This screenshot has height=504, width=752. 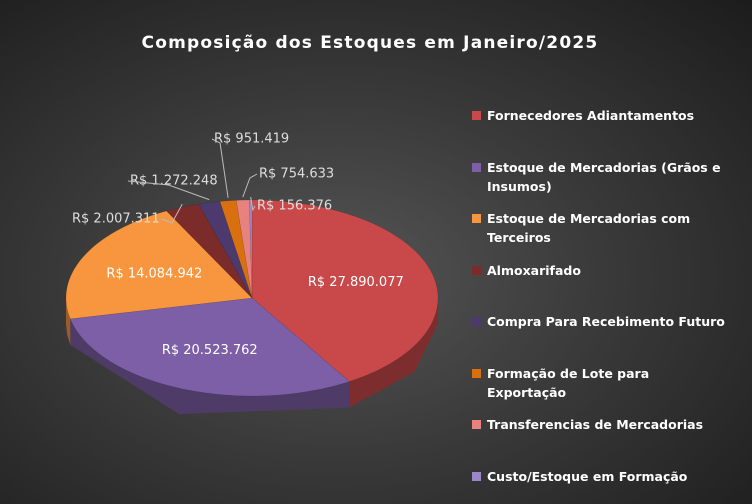 What do you see at coordinates (587, 476) in the screenshot?
I see `legend-label: Custo/Estoque em Formação` at bounding box center [587, 476].